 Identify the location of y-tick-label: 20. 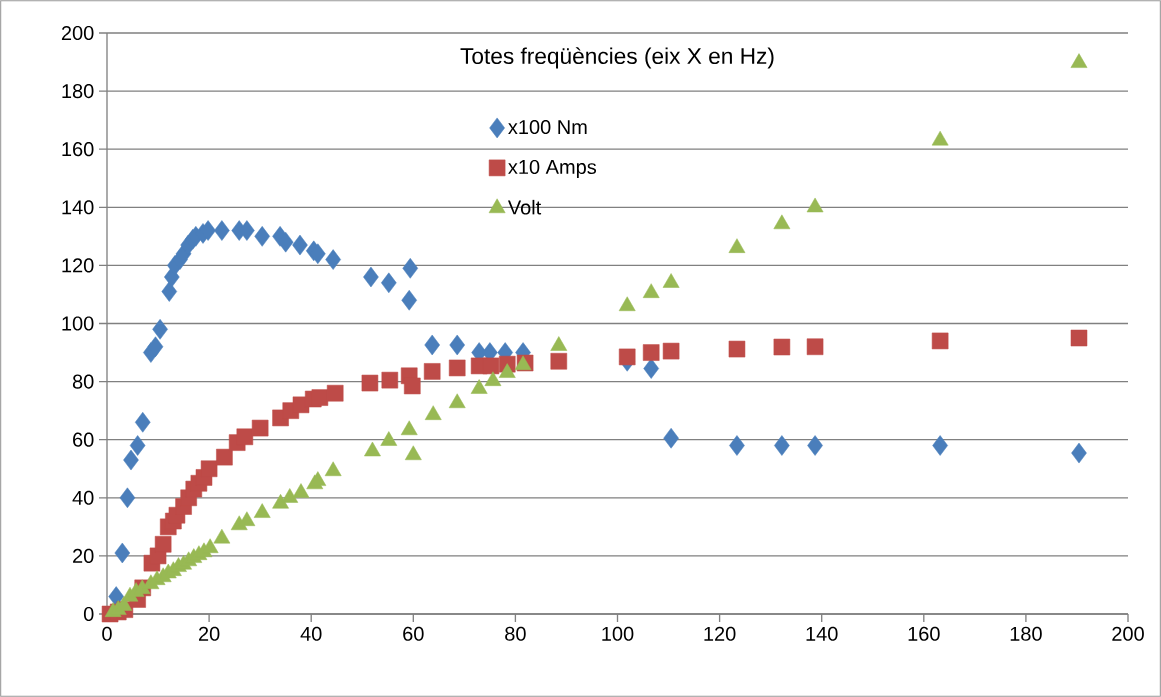
(83, 555).